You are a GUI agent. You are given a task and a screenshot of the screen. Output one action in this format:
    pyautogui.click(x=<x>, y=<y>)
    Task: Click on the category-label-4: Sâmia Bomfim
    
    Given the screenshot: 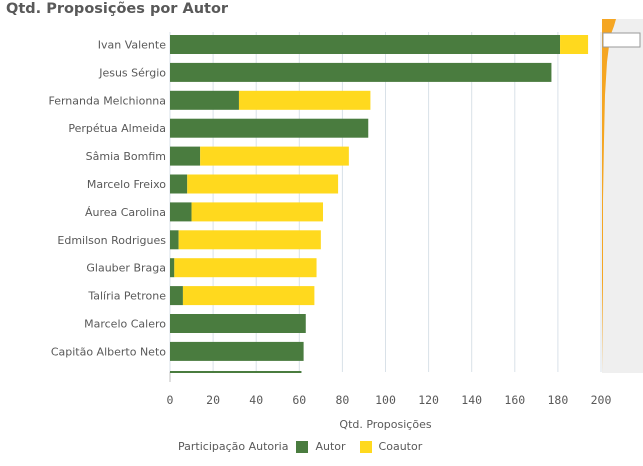 What is the action you would take?
    pyautogui.click(x=126, y=156)
    